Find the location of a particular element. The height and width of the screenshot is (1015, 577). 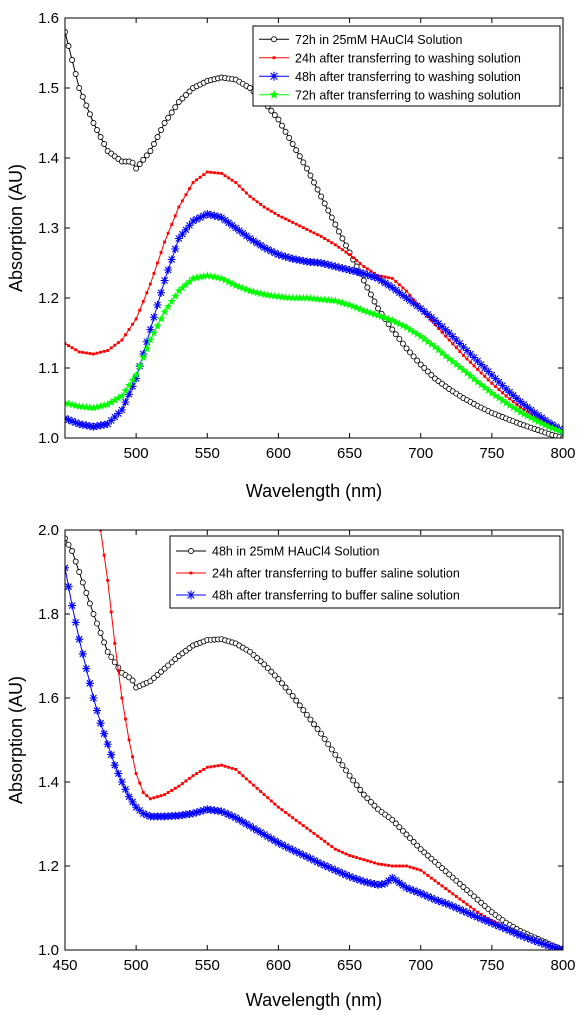

y-tick-label: 1.6 is located at coordinates (48, 18).